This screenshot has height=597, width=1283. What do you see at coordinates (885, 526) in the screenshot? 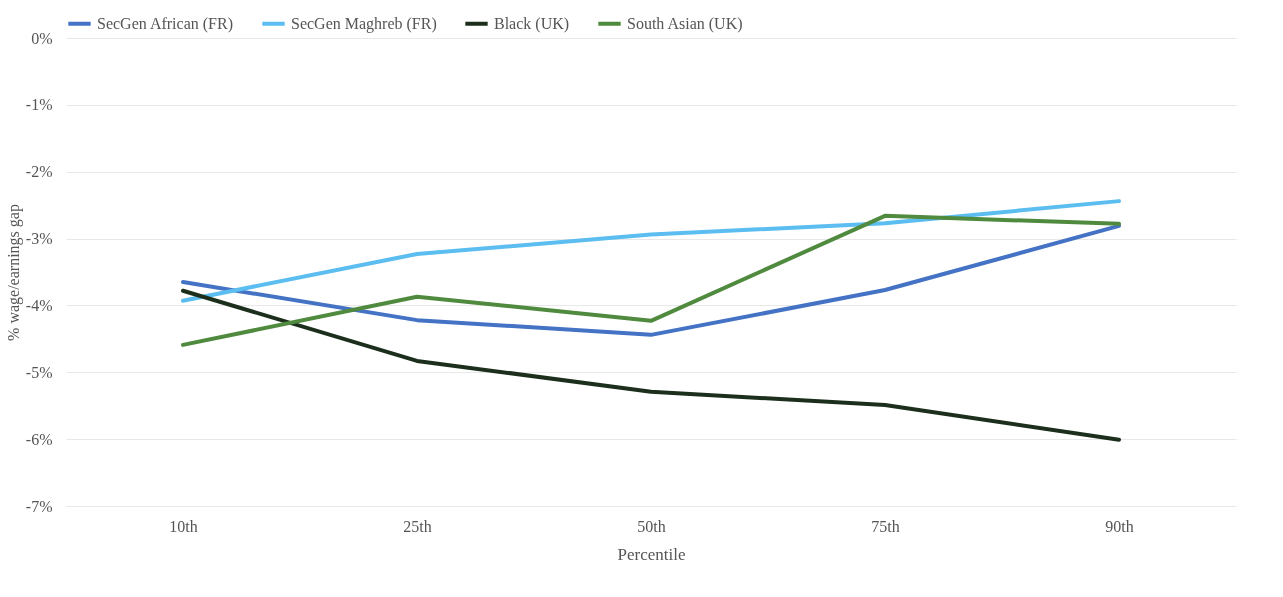
I see `x-tick-label: 75th` at bounding box center [885, 526].